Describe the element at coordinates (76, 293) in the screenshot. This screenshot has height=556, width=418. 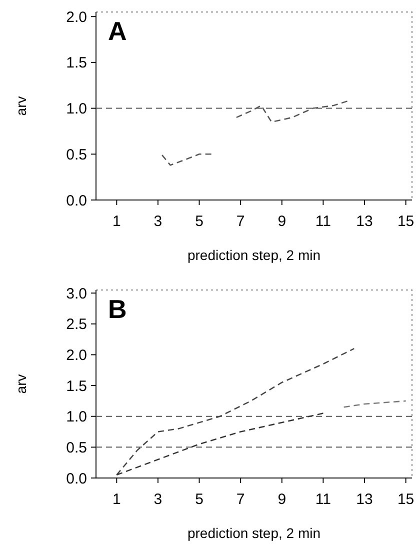
I see `y-tick-label: 3.0` at that location.